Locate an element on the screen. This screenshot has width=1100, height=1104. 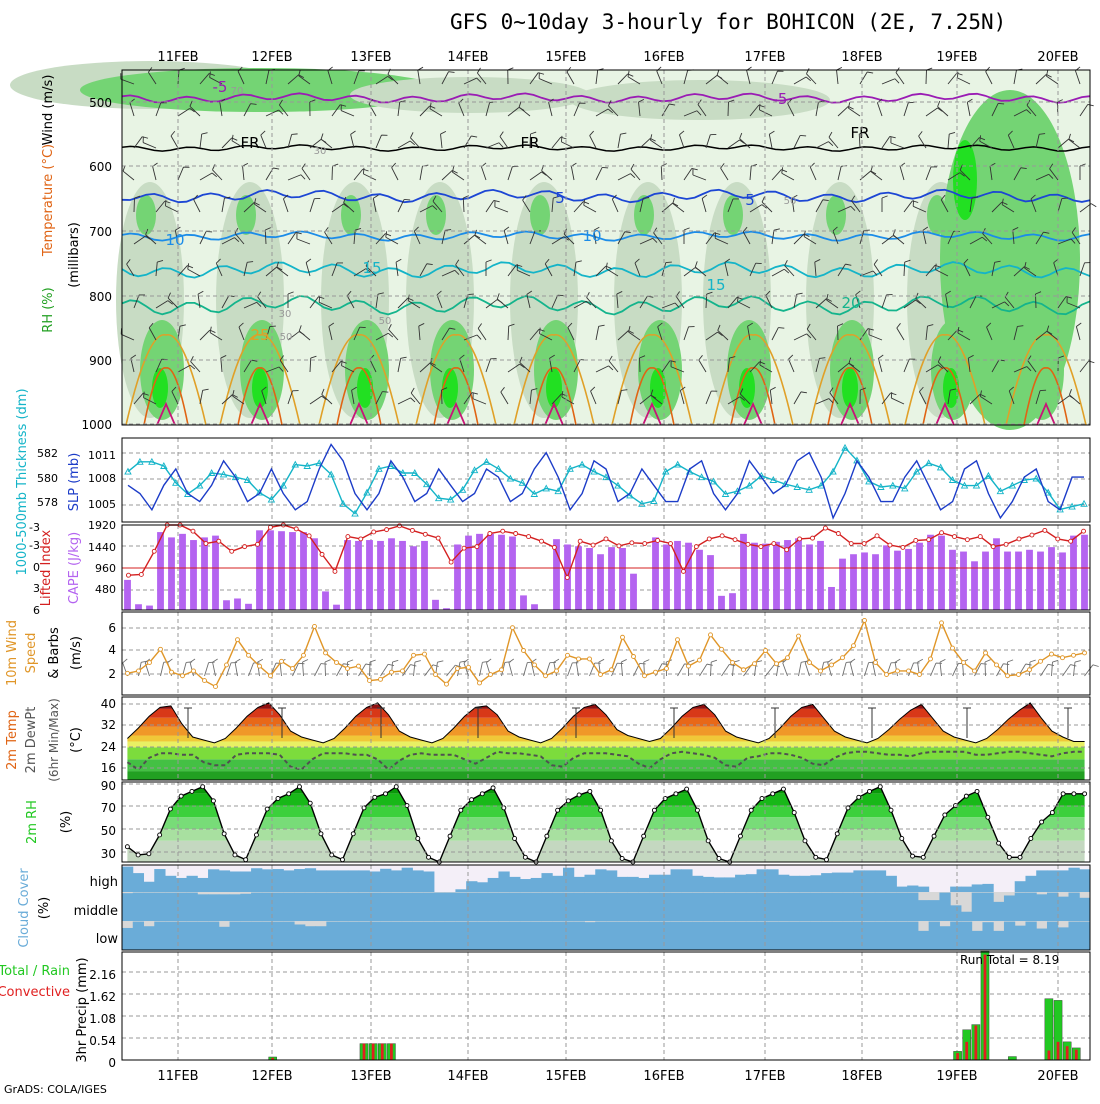
wind10-barb-27-flag is located at coordinates (436, 666).